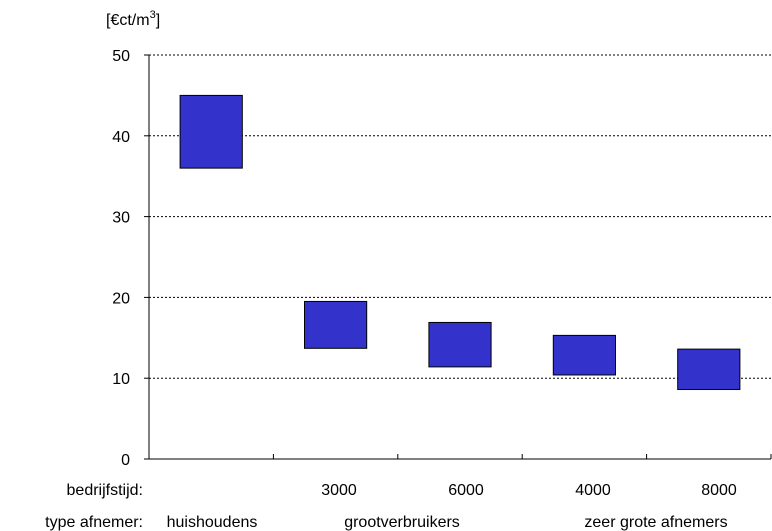 This screenshot has height=531, width=772. Describe the element at coordinates (133, 19) in the screenshot. I see `y-axis-unit-label: [€ct/m3]` at that location.